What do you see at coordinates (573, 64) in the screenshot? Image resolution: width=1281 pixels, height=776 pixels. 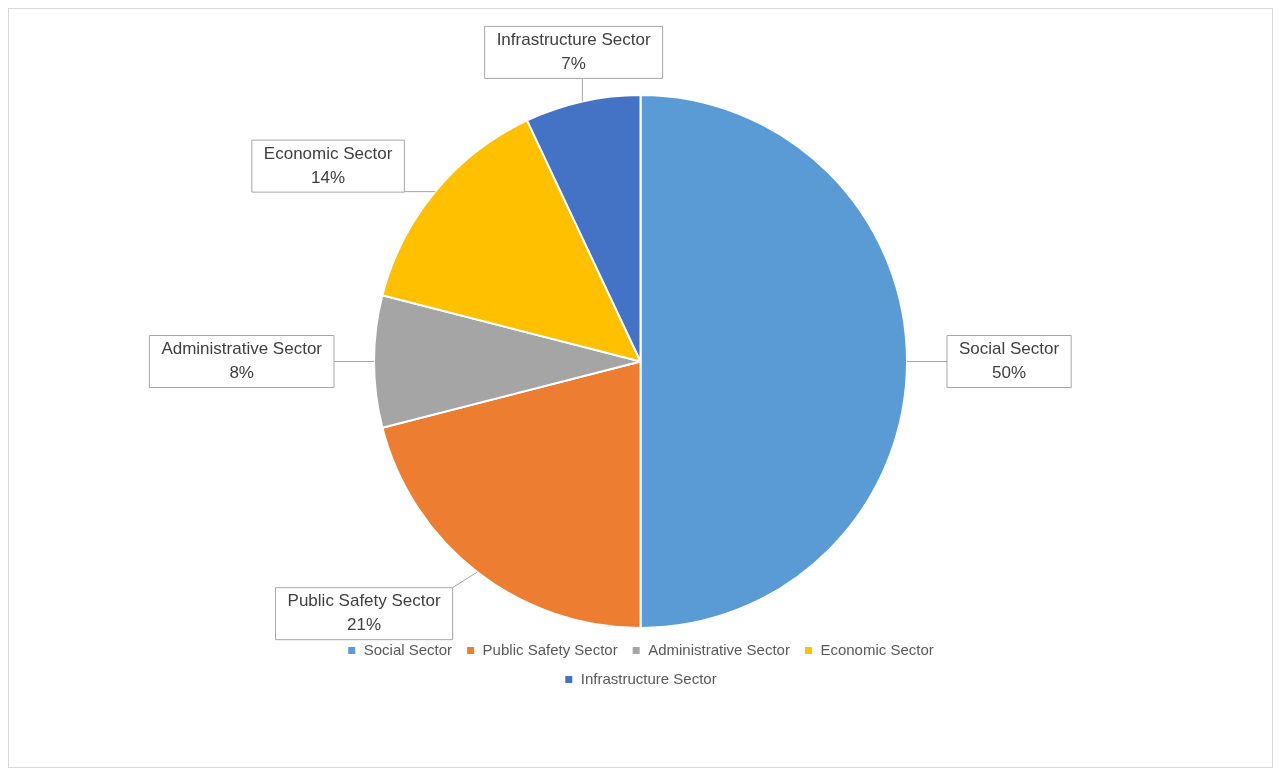 I see `data-label: 7%` at bounding box center [573, 64].